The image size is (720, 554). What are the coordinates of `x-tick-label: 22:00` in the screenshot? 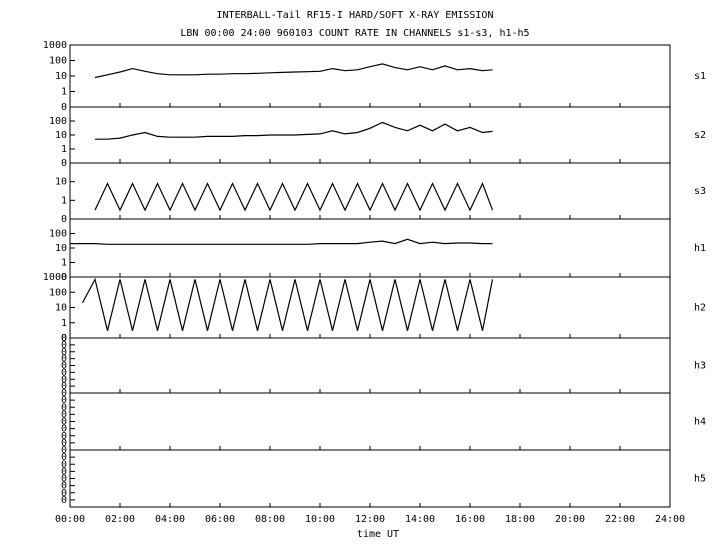 It's located at (620, 519).